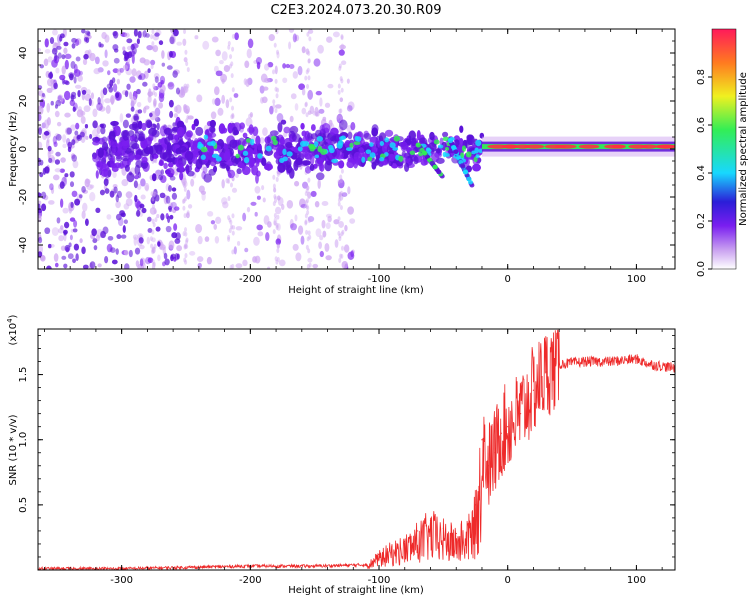  I want to click on colorbar-ticks: 0.0 0.2 0.4 0.6 0.8, so click(704, 173).